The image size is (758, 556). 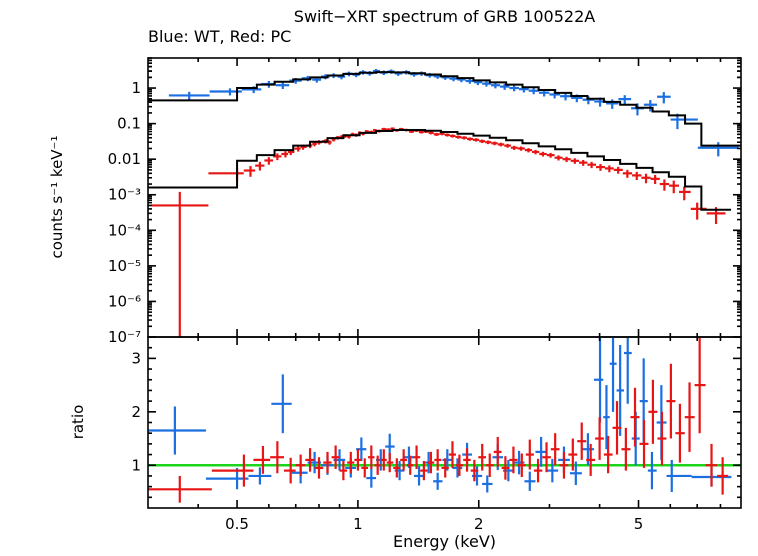 What do you see at coordinates (124, 337) in the screenshot?
I see `tick-label: 10⁻⁷` at bounding box center [124, 337].